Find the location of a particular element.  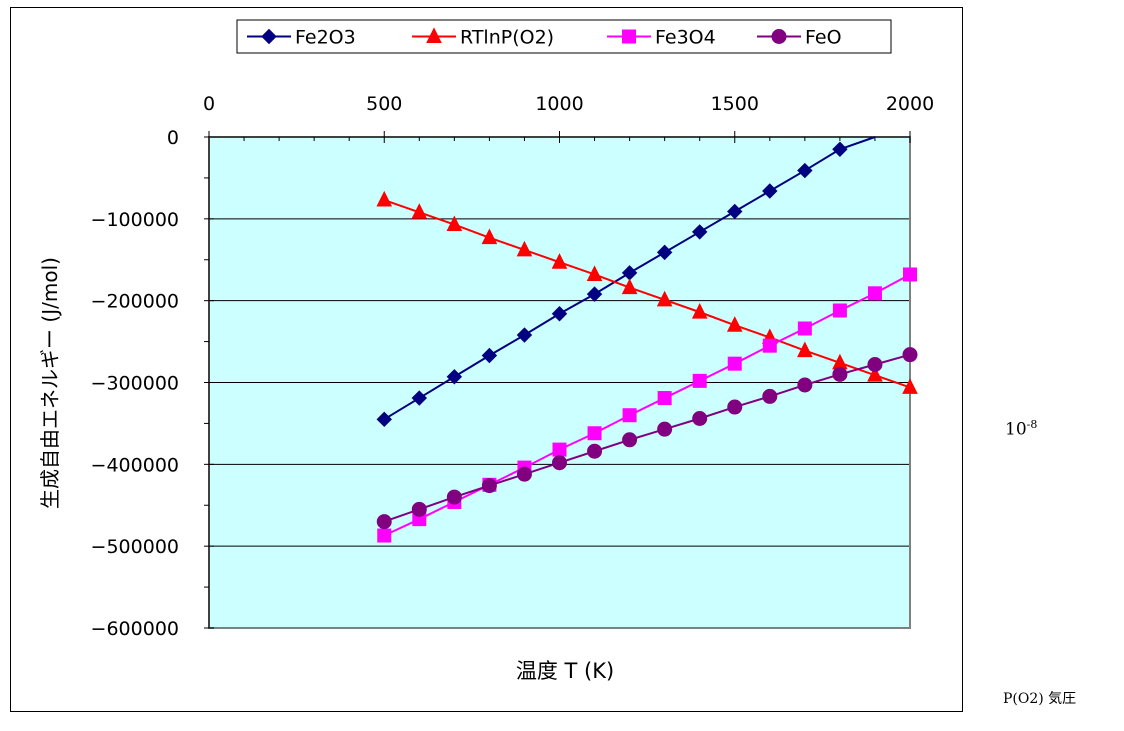

y-tick-label: −100000 is located at coordinates (135, 220).